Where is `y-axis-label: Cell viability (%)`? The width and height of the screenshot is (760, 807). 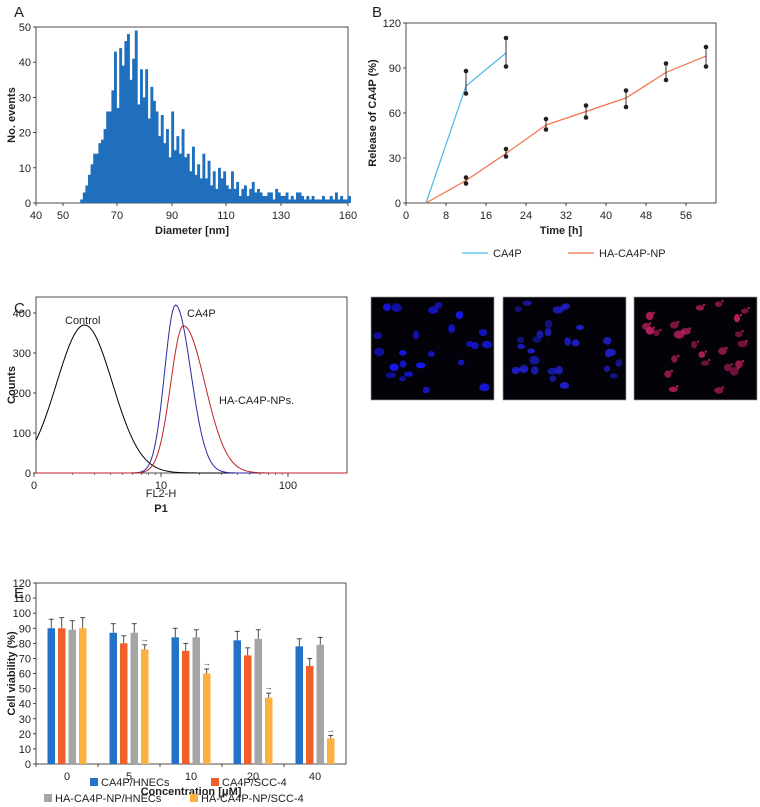
y-axis-label: Cell viability (%) is located at coordinates (12, 673).